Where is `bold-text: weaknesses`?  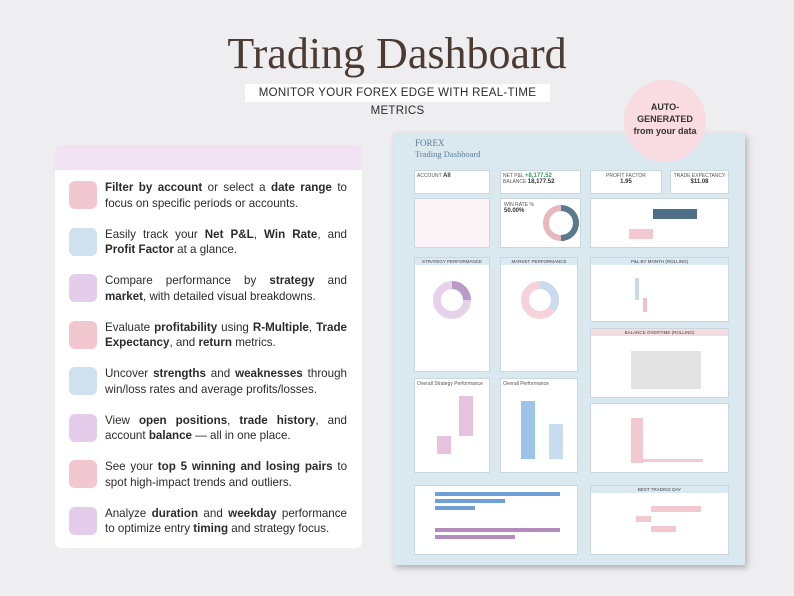
bold-text: weaknesses is located at coordinates (269, 373).